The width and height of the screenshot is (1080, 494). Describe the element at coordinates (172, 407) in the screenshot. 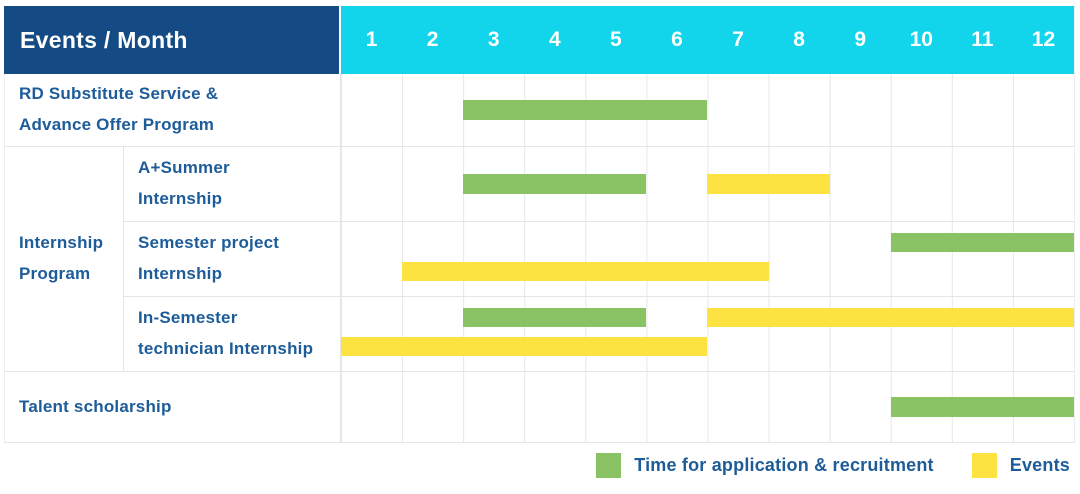

I see `row-label-talent-scholarship: Talent scholarship` at that location.